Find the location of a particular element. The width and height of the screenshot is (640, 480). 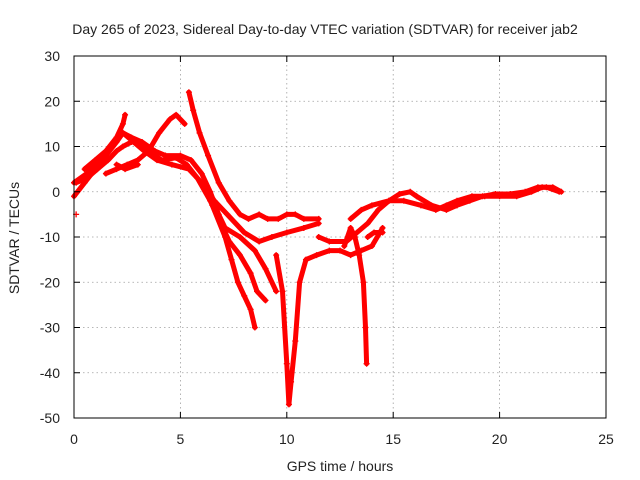

y-tick-label: -10 is located at coordinates (50, 237).